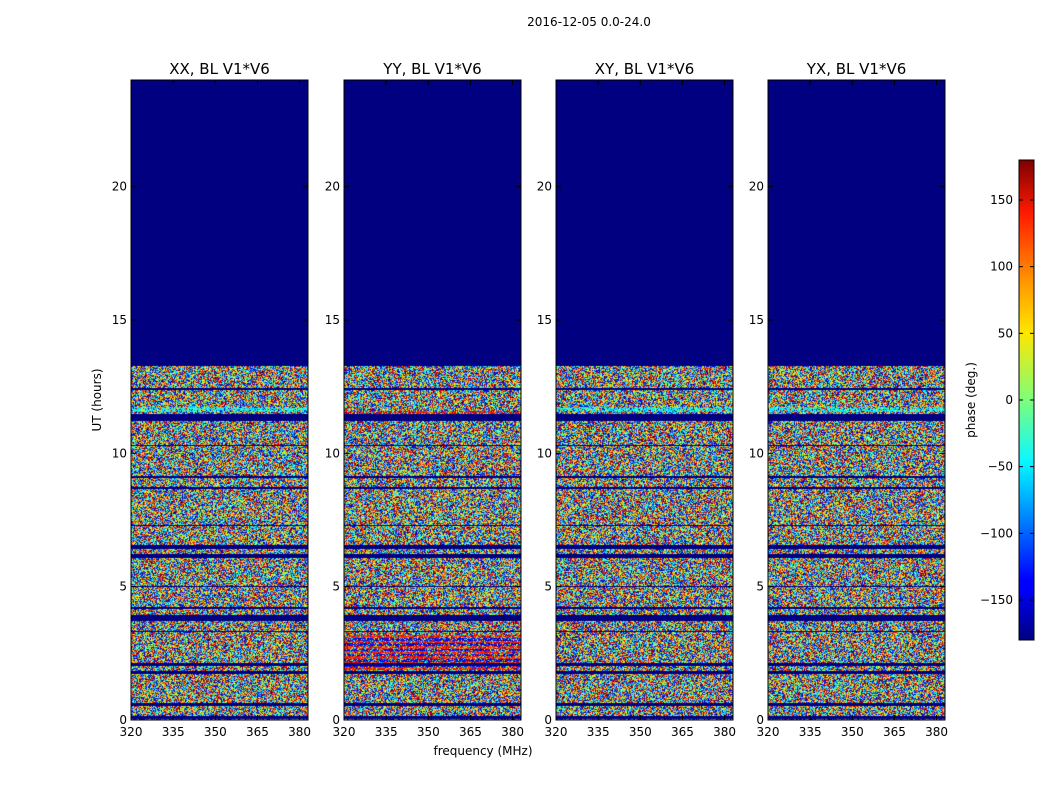 Image resolution: width=1050 pixels, height=804 pixels. Describe the element at coordinates (97, 399) in the screenshot. I see `y-axis-label: UT (hours)` at that location.